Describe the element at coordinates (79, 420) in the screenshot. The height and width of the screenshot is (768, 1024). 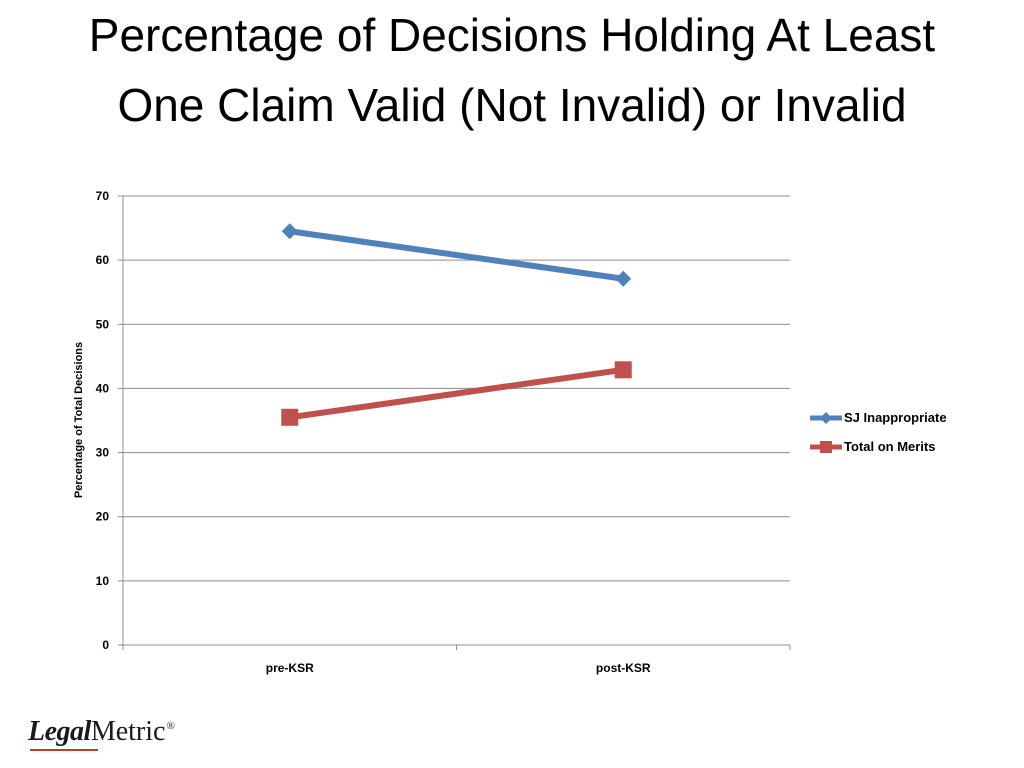
I see `y-axis-label: Percentage of Total Decisions` at that location.